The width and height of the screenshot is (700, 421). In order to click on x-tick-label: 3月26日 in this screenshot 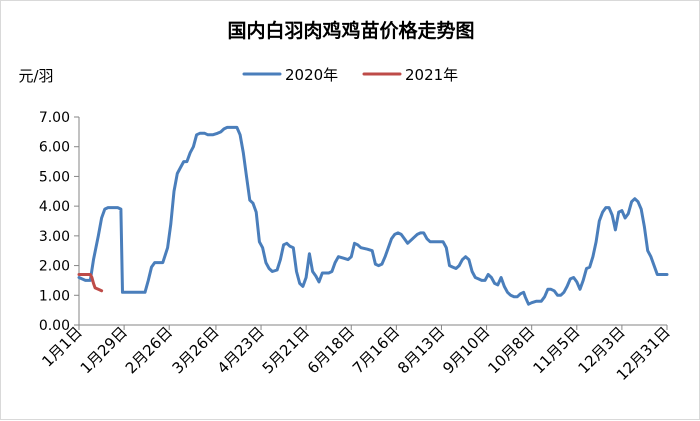, I will do `click(196, 350)`.